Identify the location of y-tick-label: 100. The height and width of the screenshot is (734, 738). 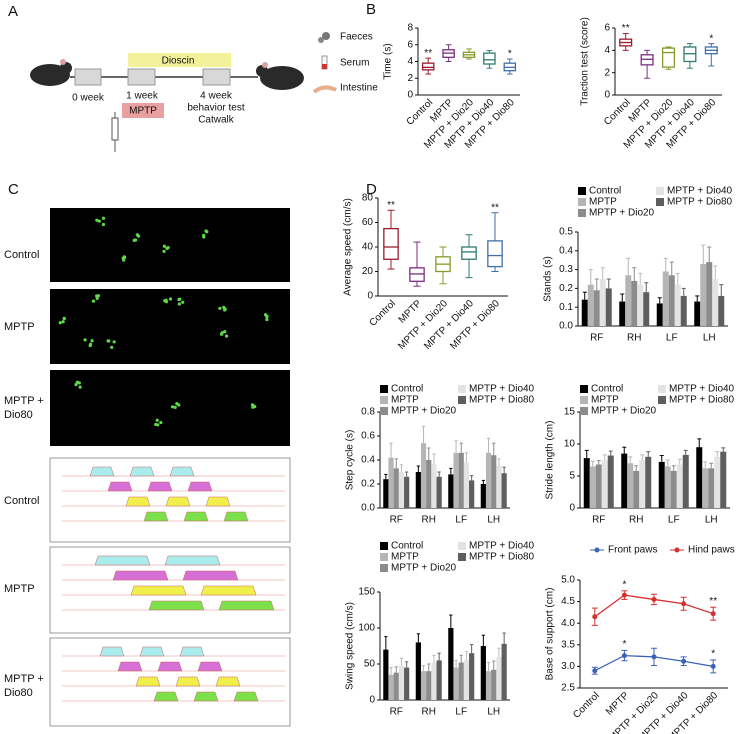
(366, 628).